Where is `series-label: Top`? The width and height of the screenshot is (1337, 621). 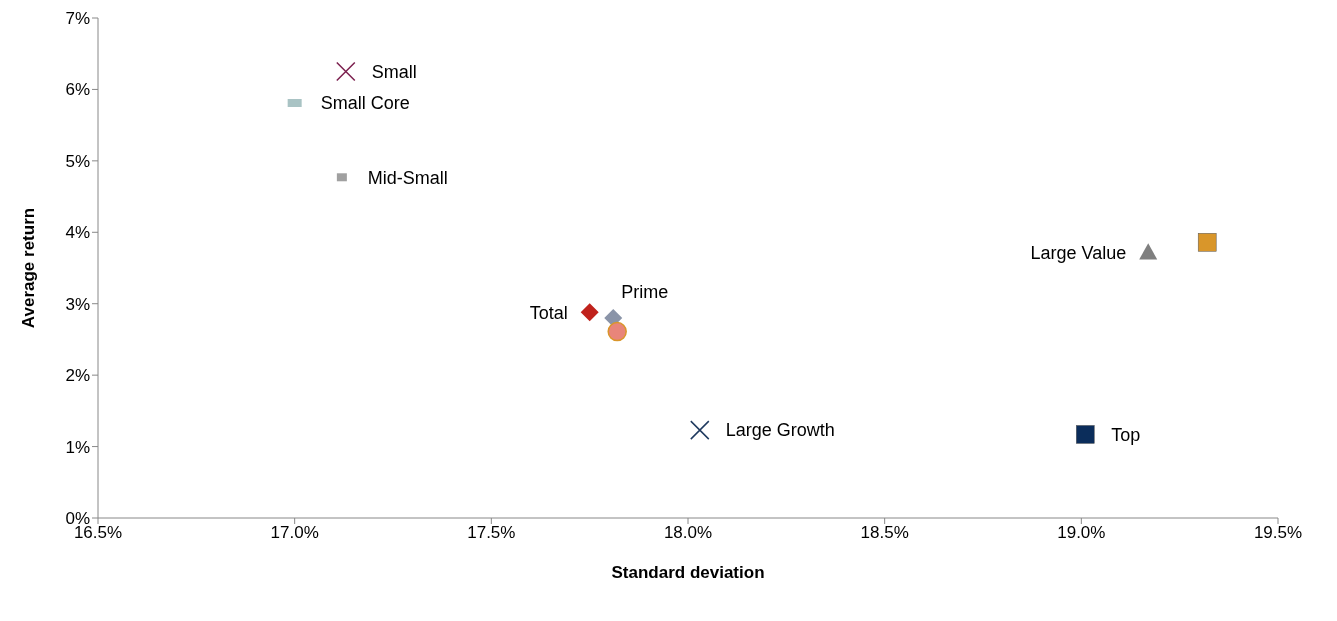
series-label: Top is located at coordinates (1126, 434).